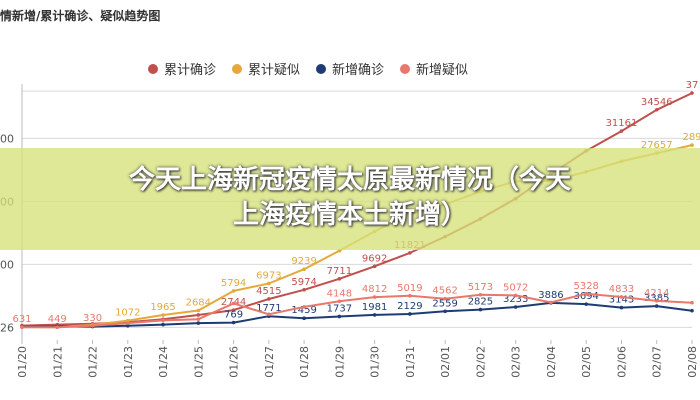 The height and width of the screenshot is (400, 700). What do you see at coordinates (128, 362) in the screenshot?
I see `x-tick-label: 01/23` at bounding box center [128, 362].